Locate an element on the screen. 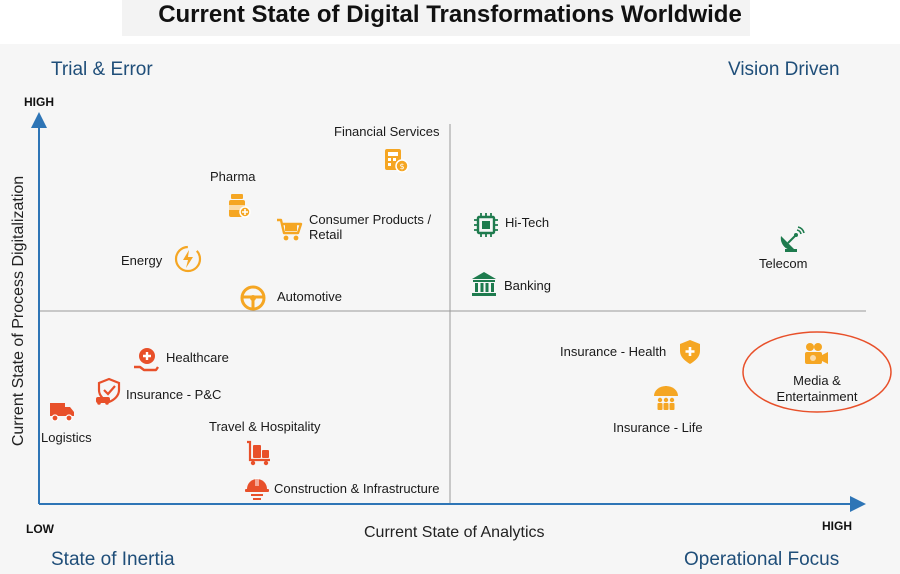 The width and height of the screenshot is (900, 574). consumer-products-label: Consumer Products / is located at coordinates (370, 219).